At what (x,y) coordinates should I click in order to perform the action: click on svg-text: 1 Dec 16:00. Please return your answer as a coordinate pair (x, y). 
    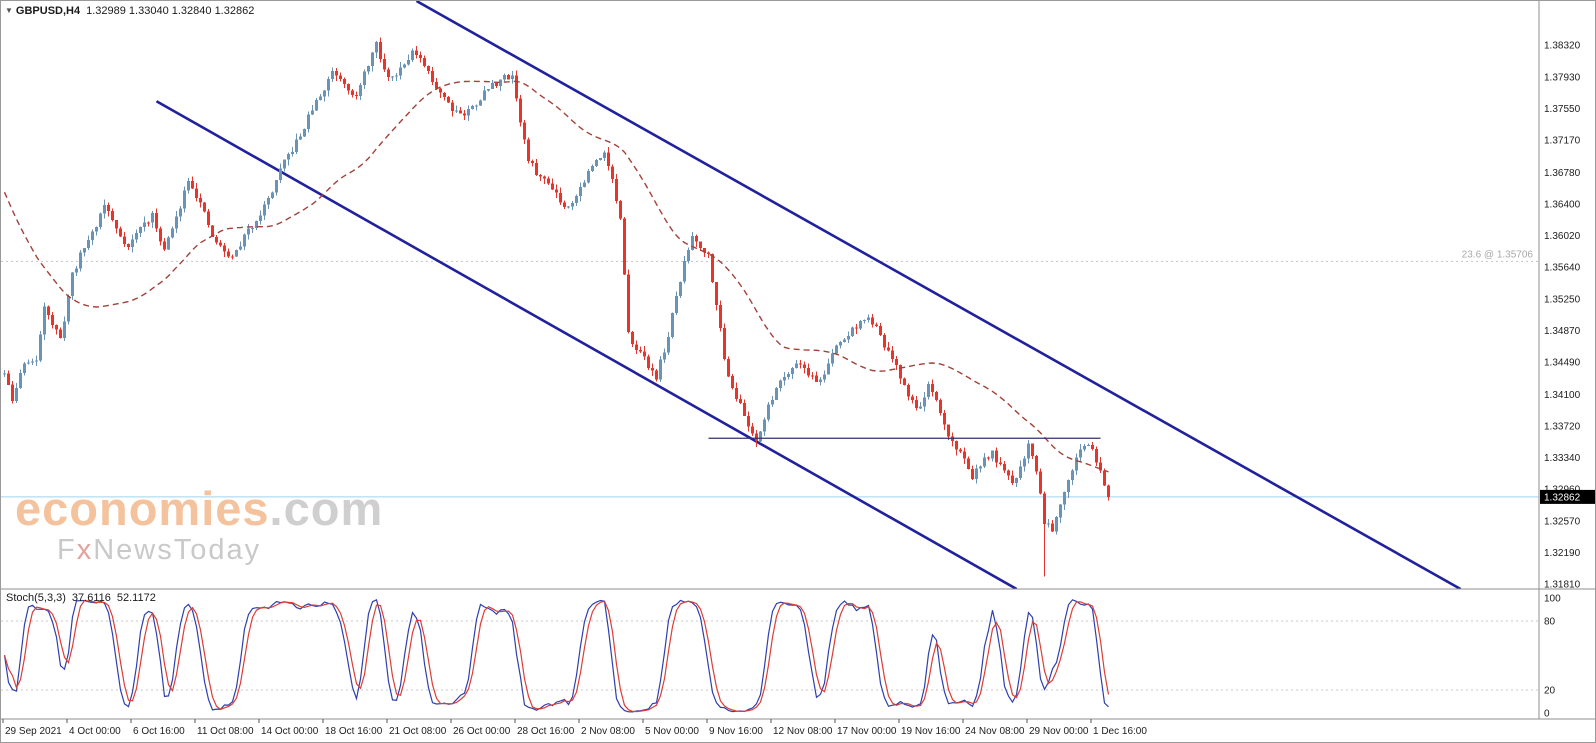
    Looking at the image, I should click on (1120, 731).